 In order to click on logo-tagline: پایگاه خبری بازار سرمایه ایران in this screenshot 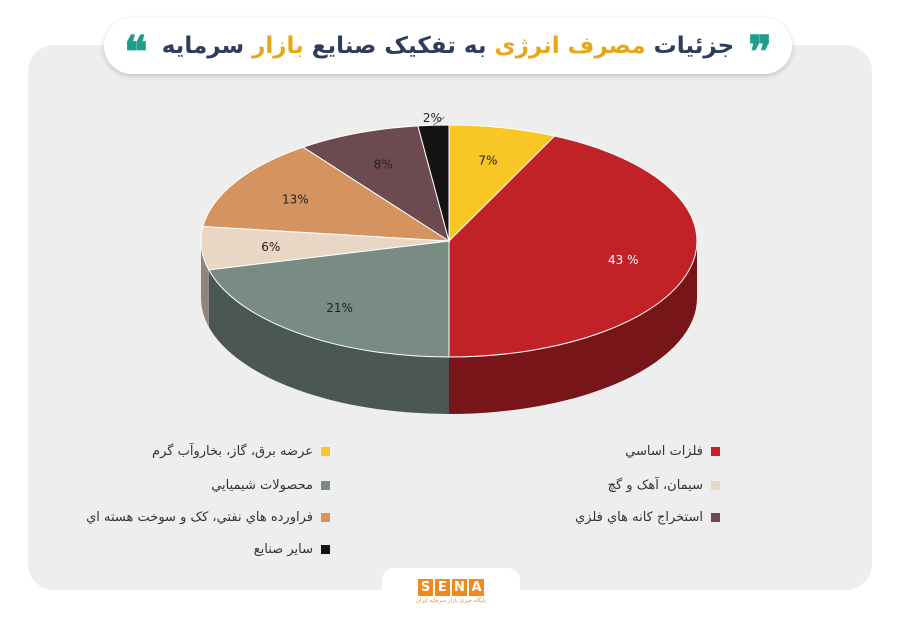, I will do `click(451, 600)`.